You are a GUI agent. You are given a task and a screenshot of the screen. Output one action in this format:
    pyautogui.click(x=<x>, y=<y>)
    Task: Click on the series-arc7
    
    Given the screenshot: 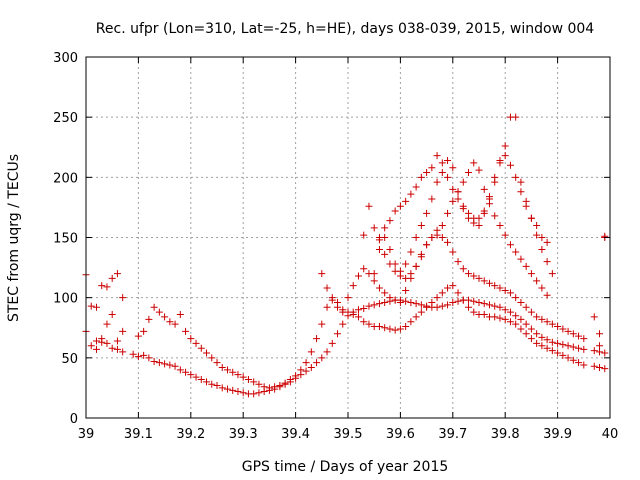 What is the action you would take?
    pyautogui.click(x=463, y=199)
    